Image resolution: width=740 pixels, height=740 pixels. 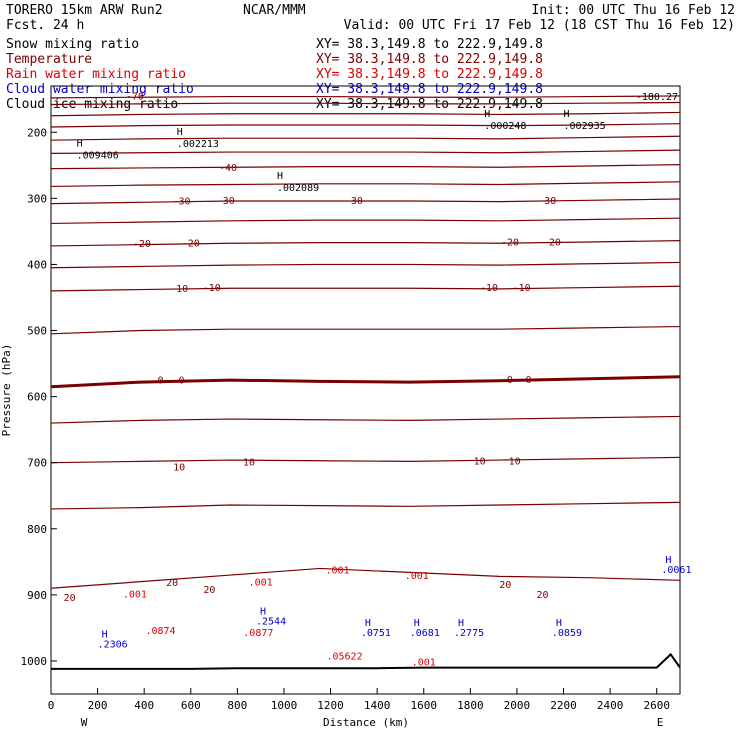 What do you see at coordinates (365, 221) in the screenshot?
I see `isotherm--25` at bounding box center [365, 221].